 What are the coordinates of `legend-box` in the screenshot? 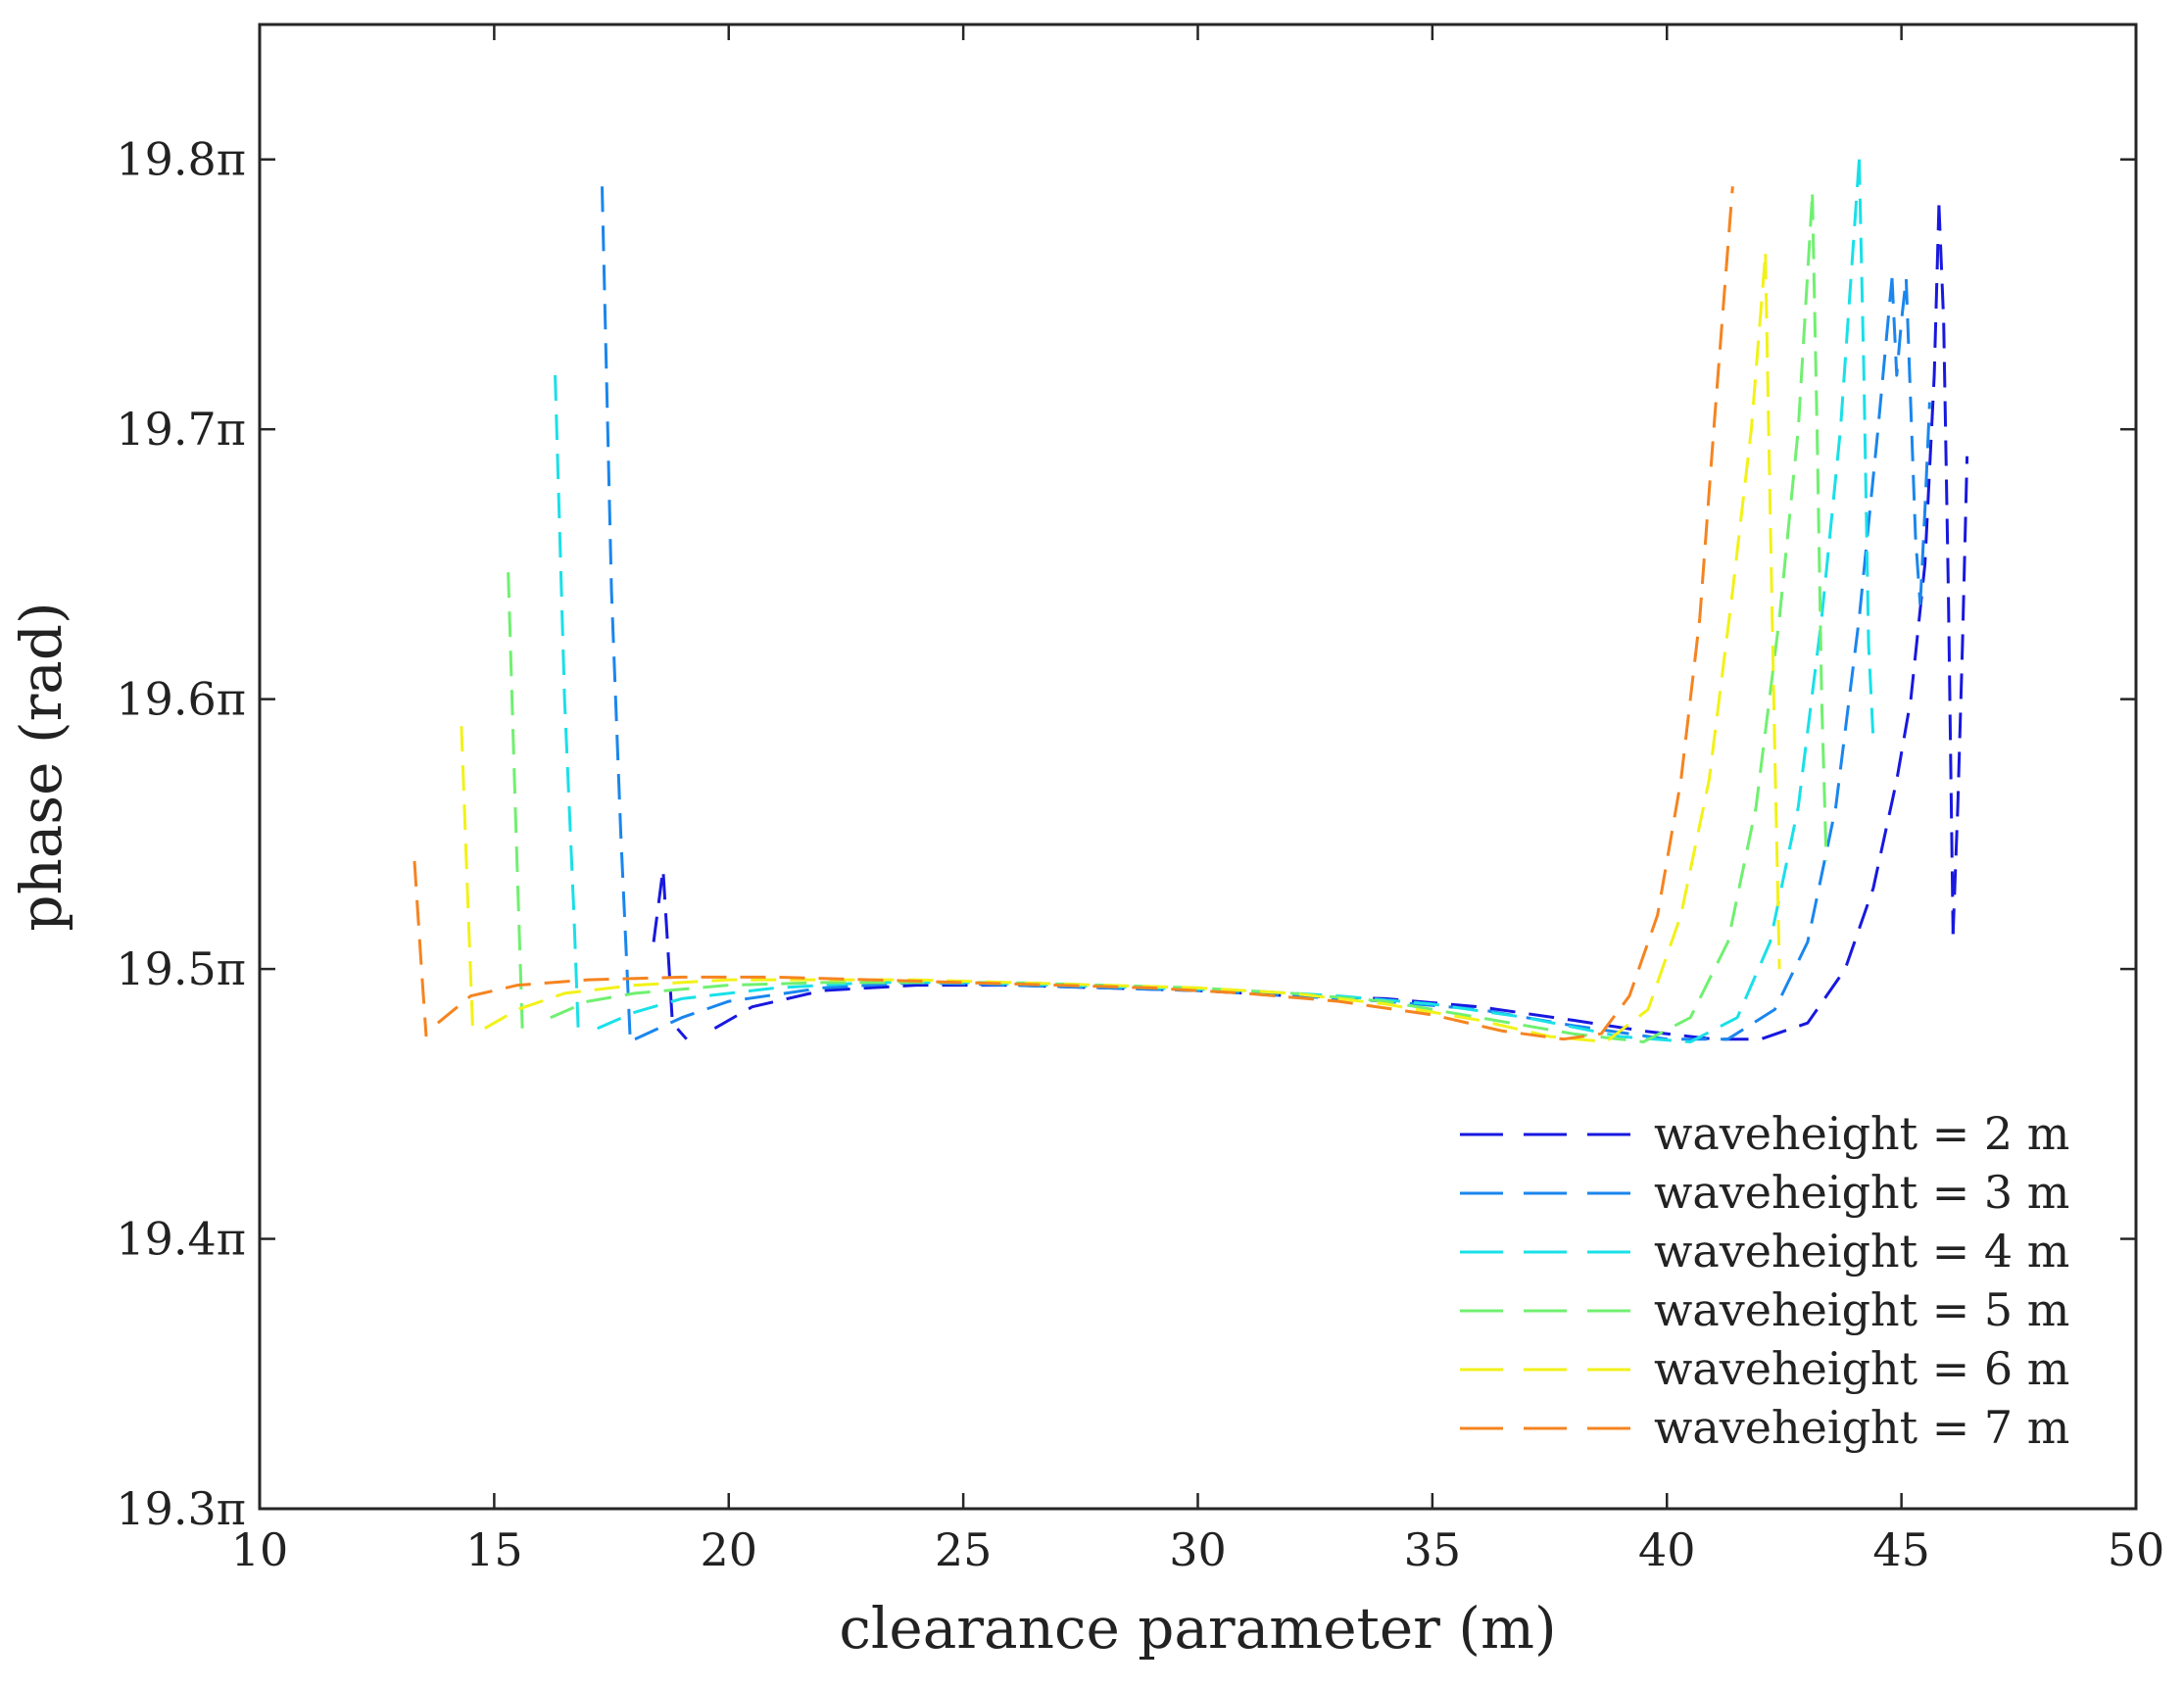 It's located at (1763, 1281).